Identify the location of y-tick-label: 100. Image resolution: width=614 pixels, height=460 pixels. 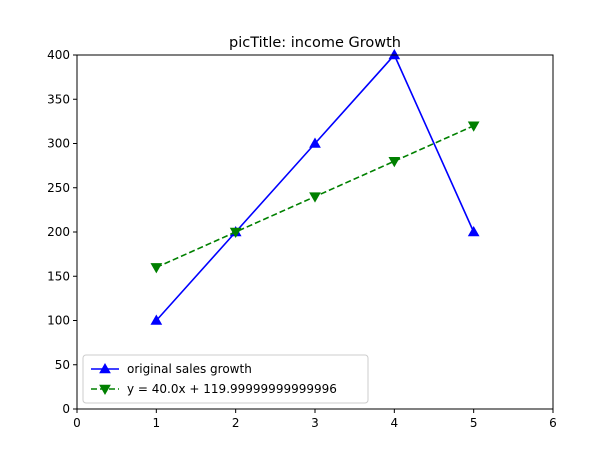
(58, 321).